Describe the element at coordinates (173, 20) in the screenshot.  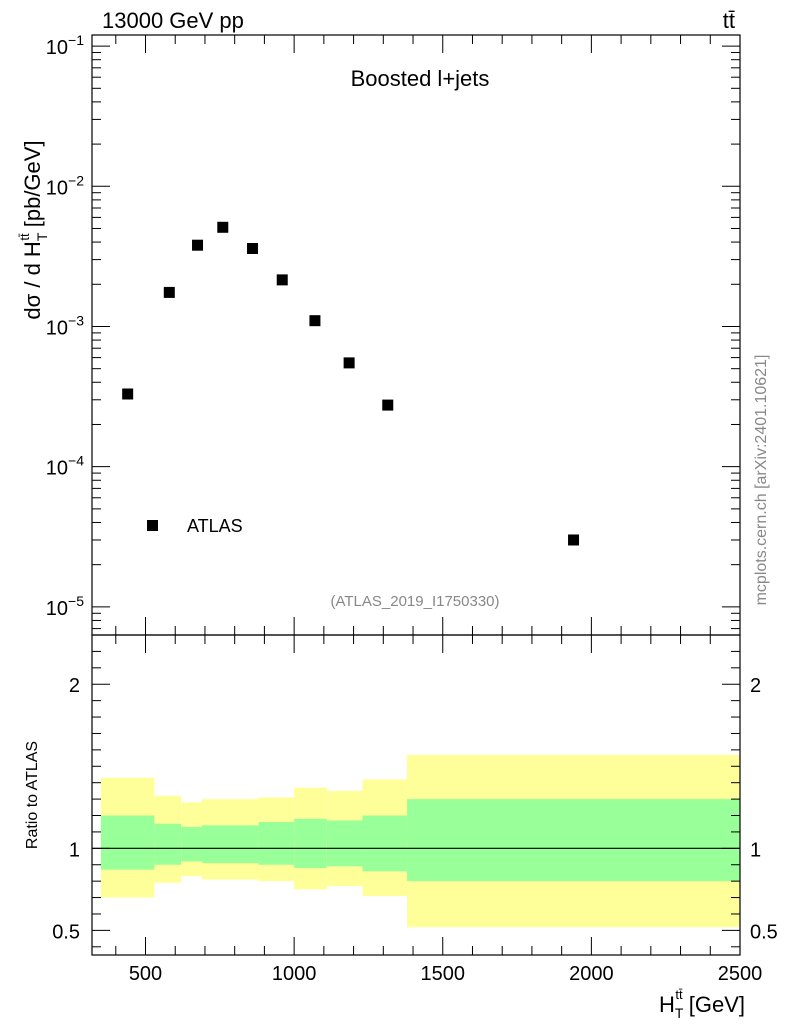
I see `collision-energy-label: 13000 GeV pp` at that location.